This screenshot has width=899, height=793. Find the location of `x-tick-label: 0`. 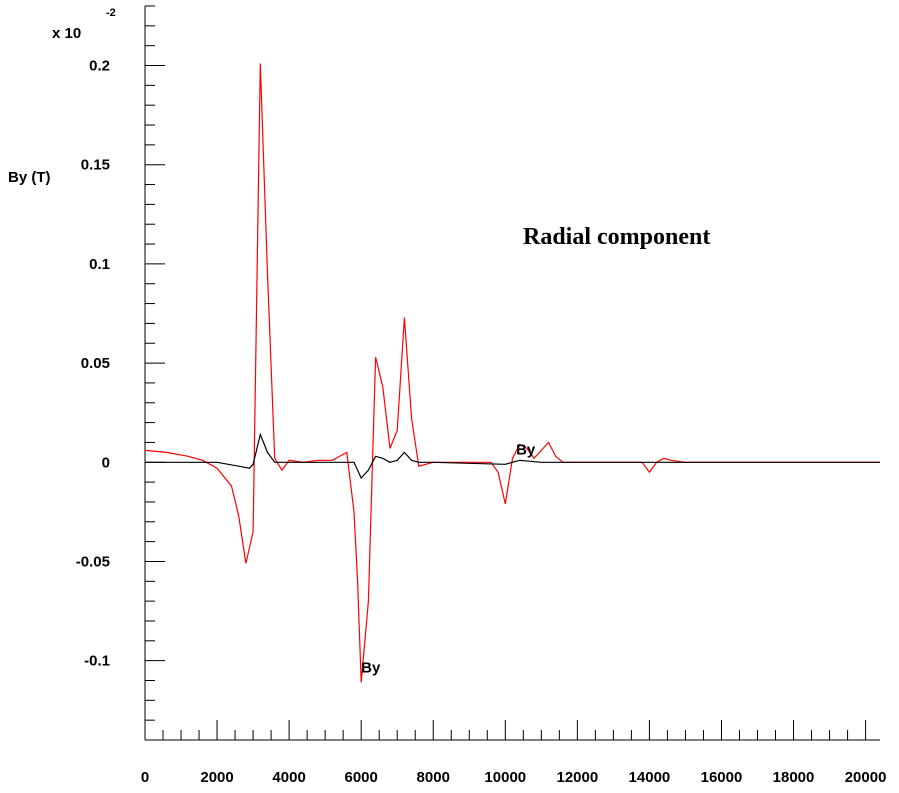

x-tick-label: 0 is located at coordinates (145, 777).